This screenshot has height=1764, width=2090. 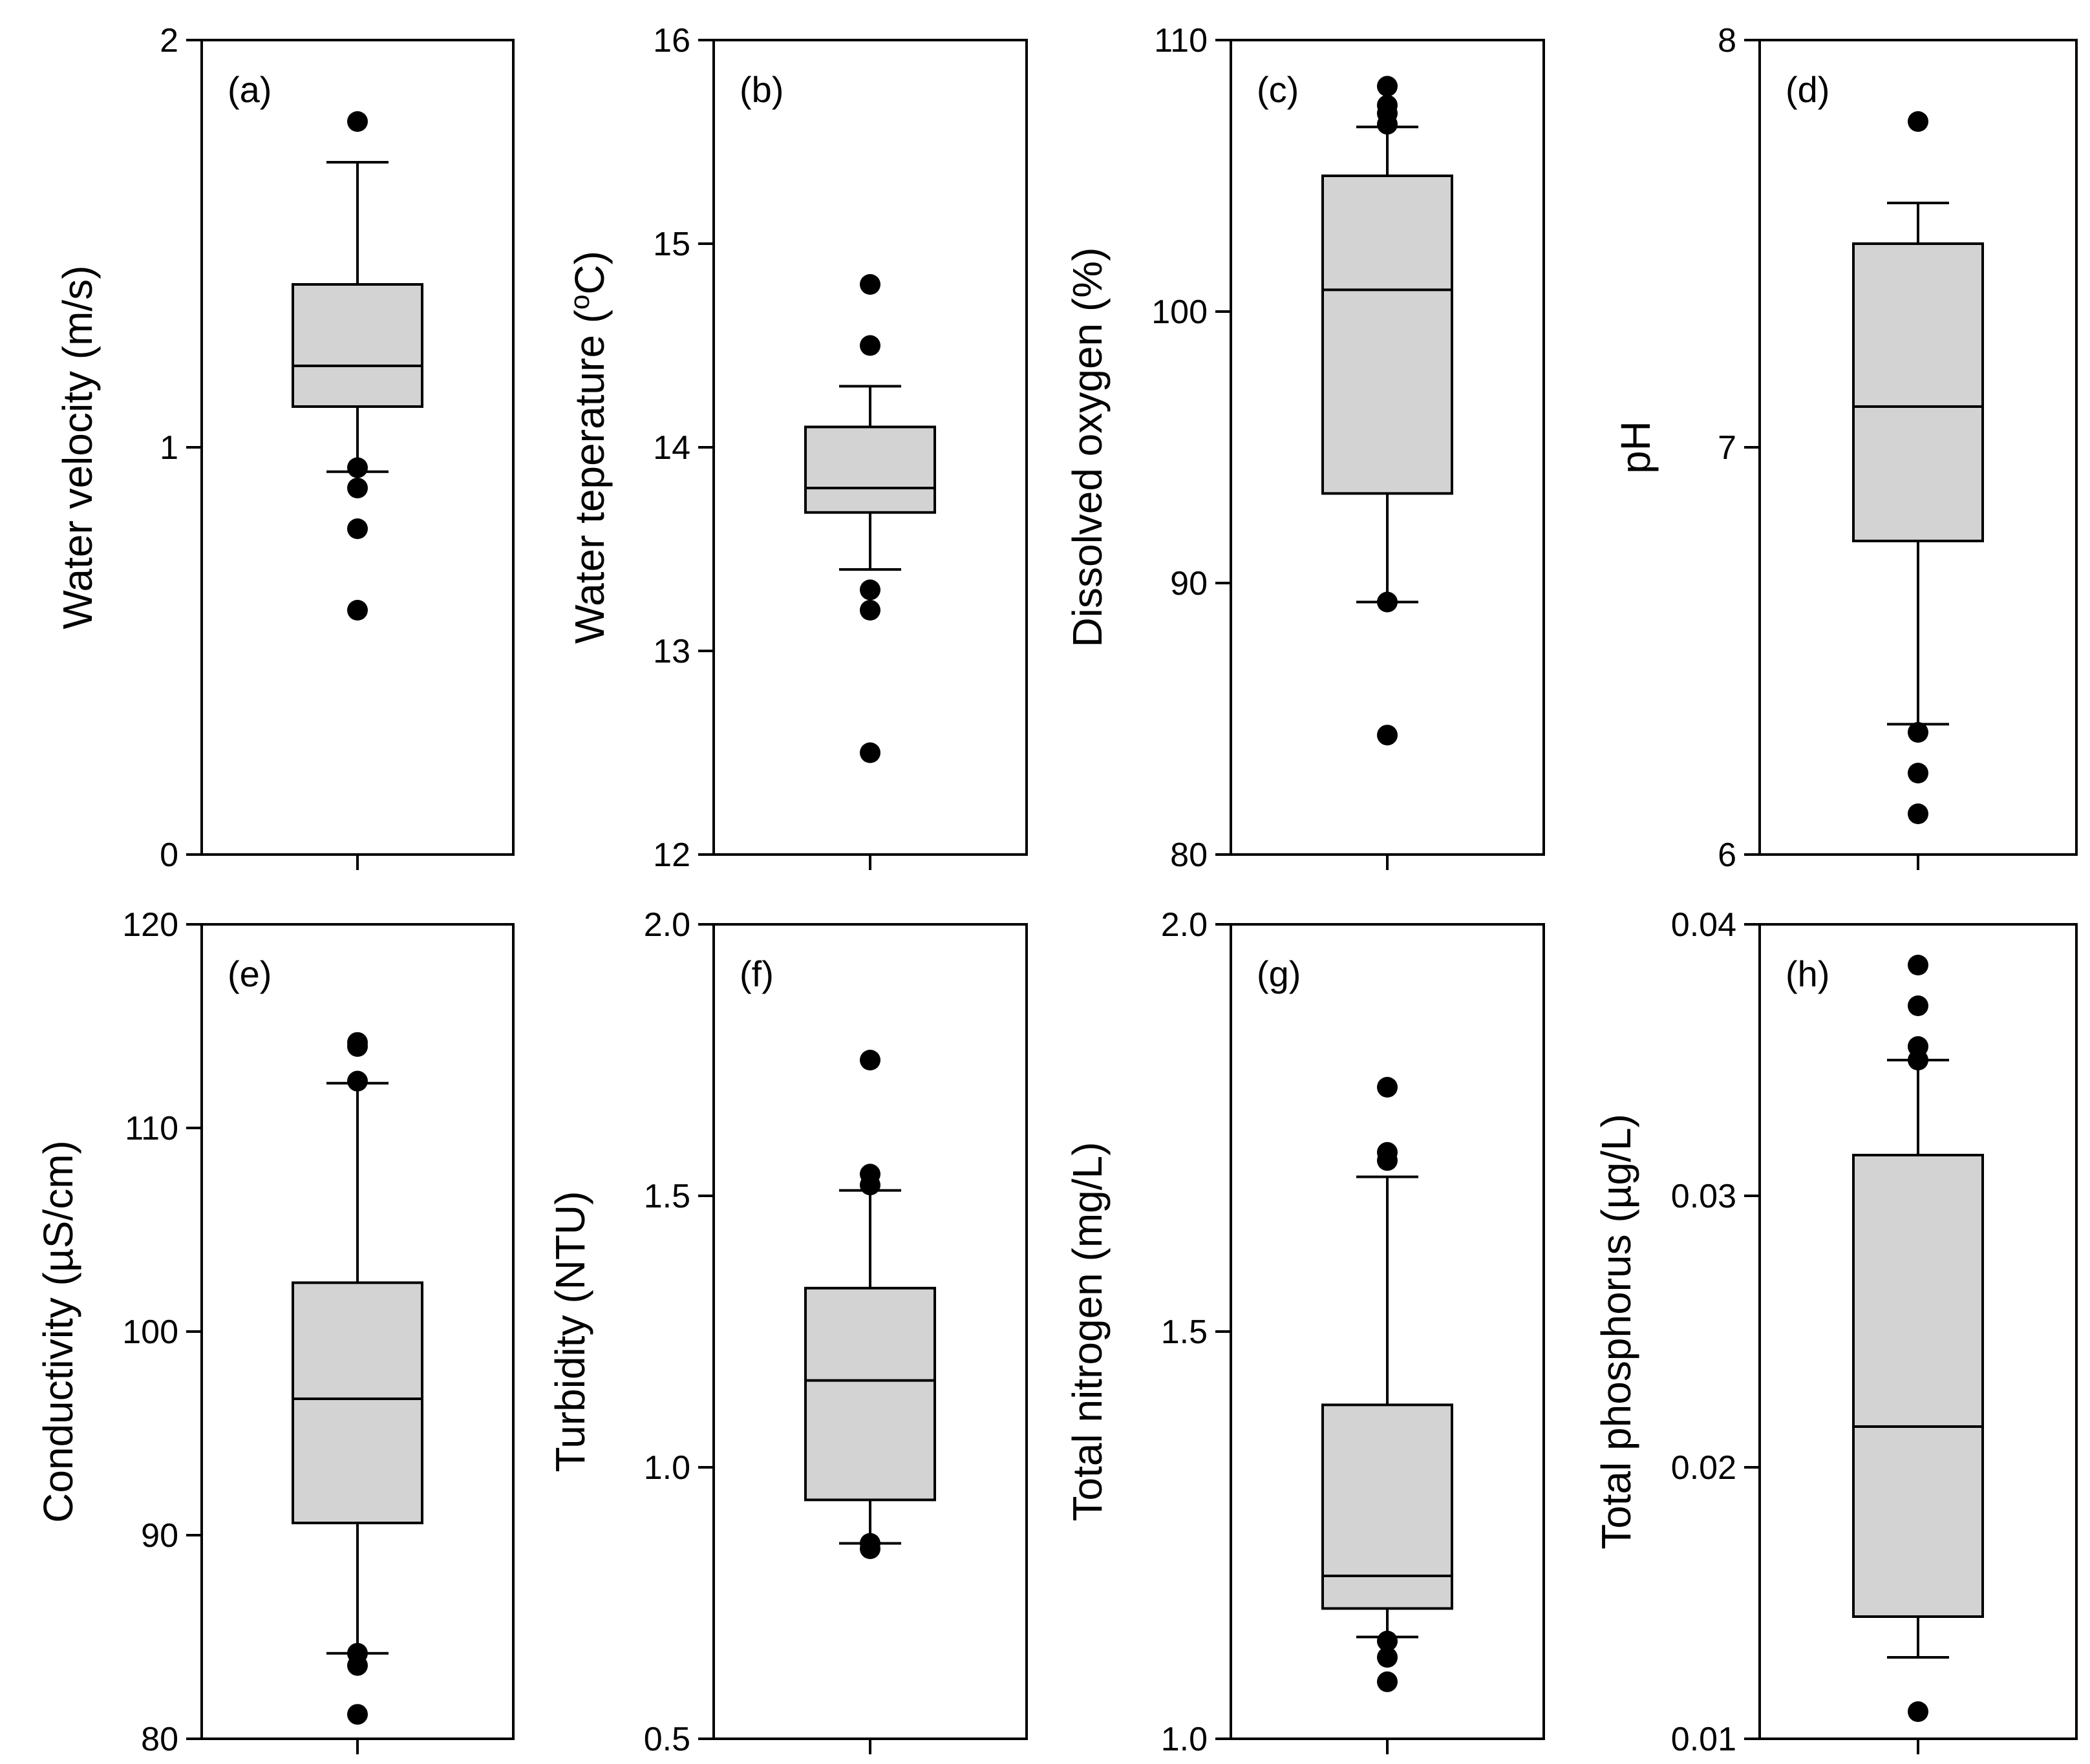 I want to click on y-axis-title-text: Water teperature (, so click(x=589, y=477).